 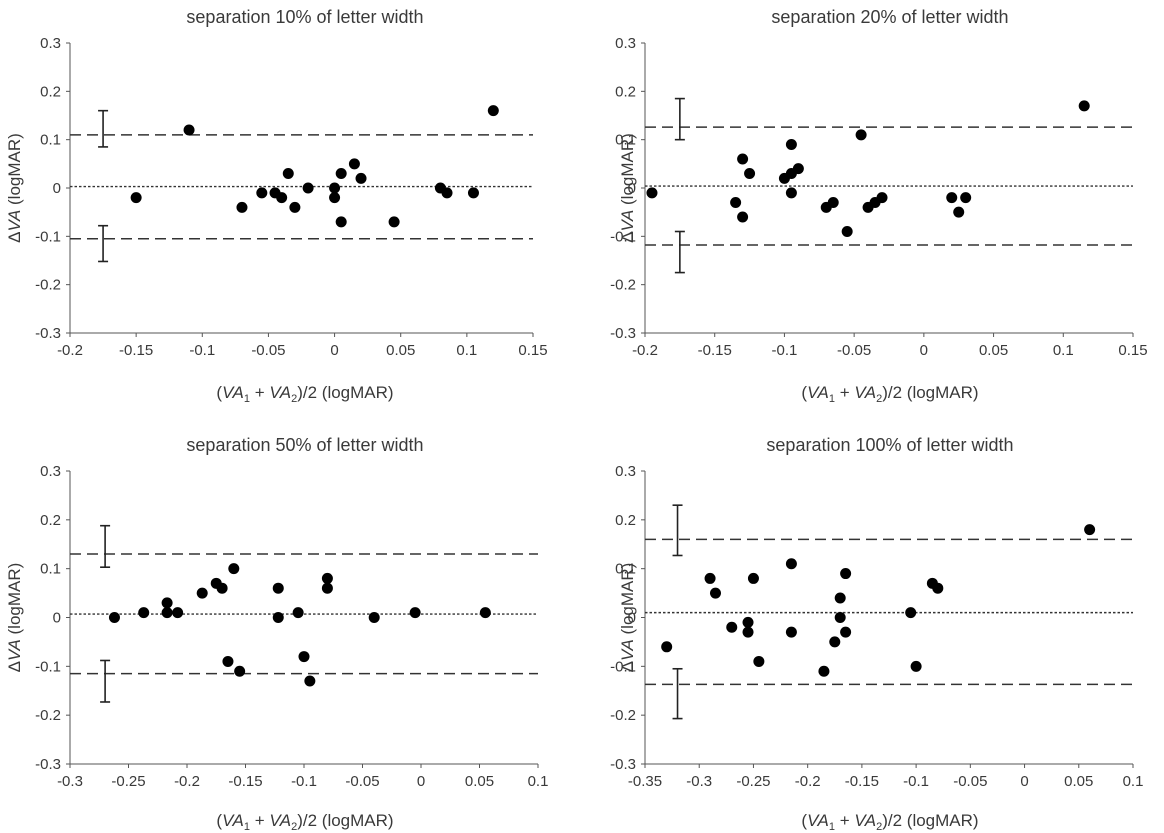 I want to click on x-tick-label: -0.35, so click(x=645, y=781).